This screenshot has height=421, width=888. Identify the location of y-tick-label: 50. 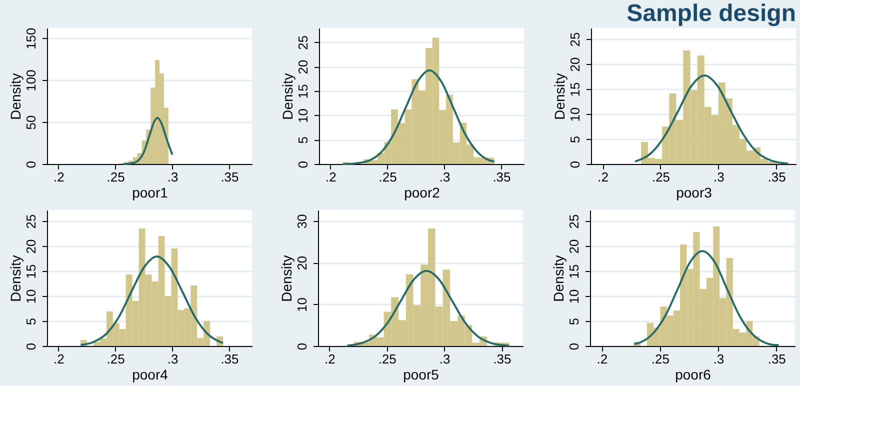
(31, 122).